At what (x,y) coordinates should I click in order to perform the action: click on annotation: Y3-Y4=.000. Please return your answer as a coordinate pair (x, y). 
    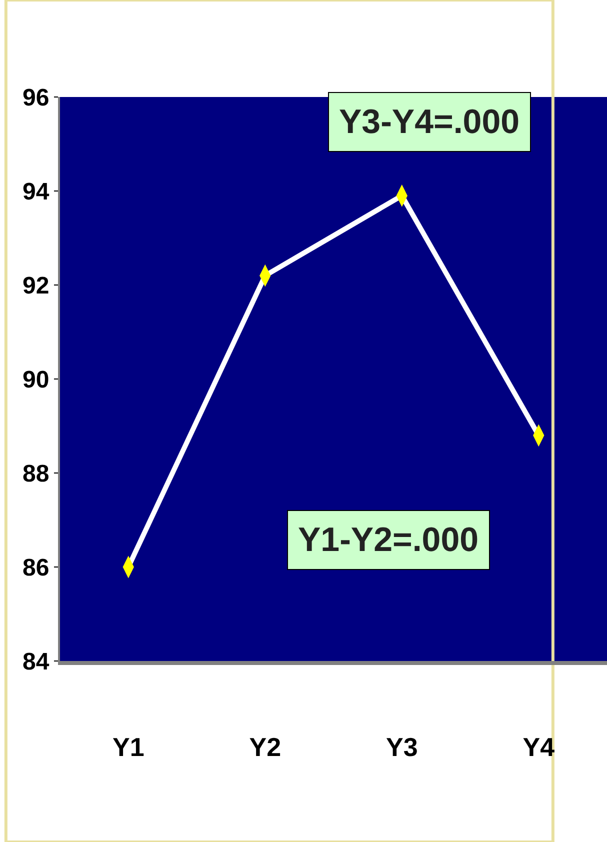
    Looking at the image, I should click on (429, 122).